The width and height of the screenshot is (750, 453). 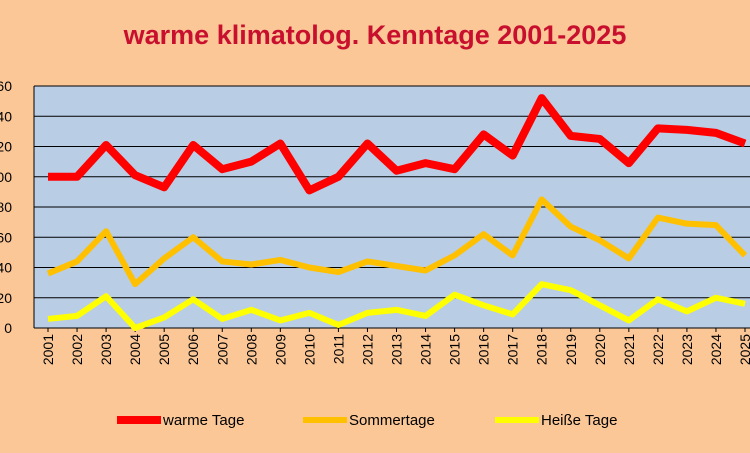 I want to click on x-tick-label: 2014, so click(x=426, y=349).